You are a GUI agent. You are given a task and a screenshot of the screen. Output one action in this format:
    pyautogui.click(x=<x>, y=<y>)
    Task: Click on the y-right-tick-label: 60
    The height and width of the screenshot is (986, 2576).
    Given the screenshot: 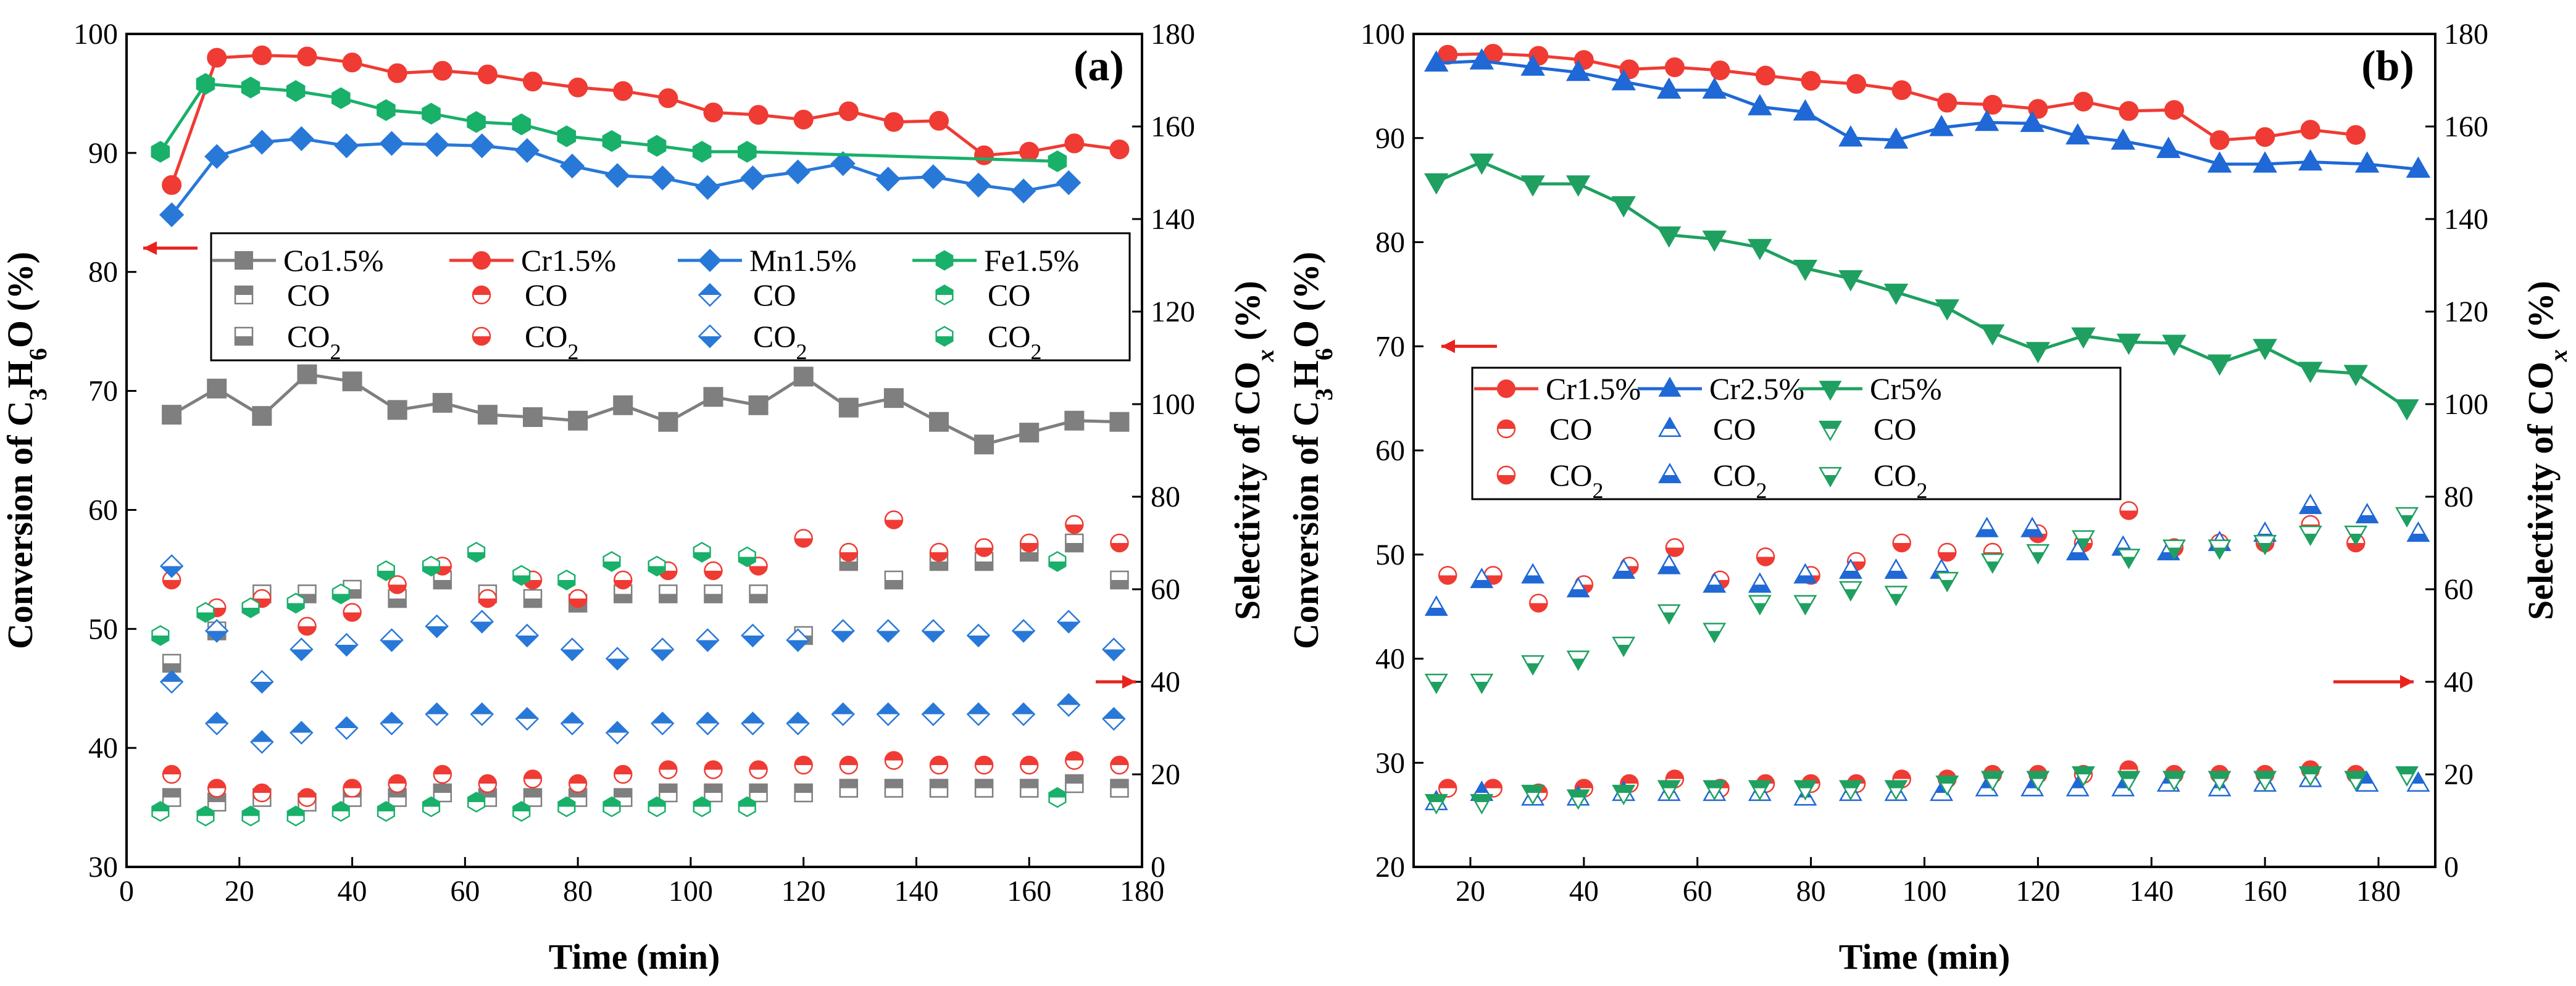 What is the action you would take?
    pyautogui.click(x=2459, y=589)
    